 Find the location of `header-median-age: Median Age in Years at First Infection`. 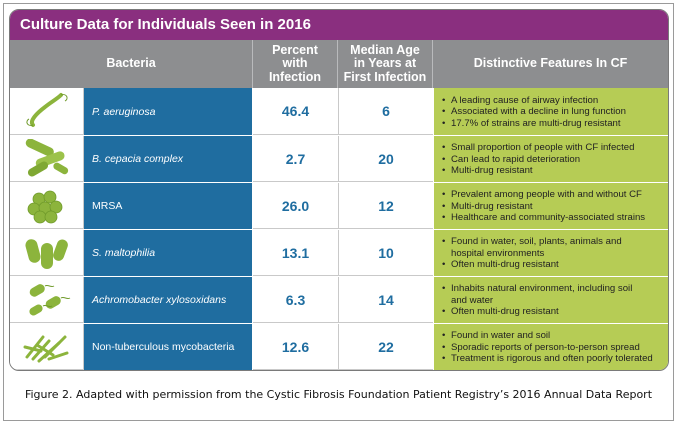

header-median-age: Median Age in Years at First Infection is located at coordinates (385, 64).